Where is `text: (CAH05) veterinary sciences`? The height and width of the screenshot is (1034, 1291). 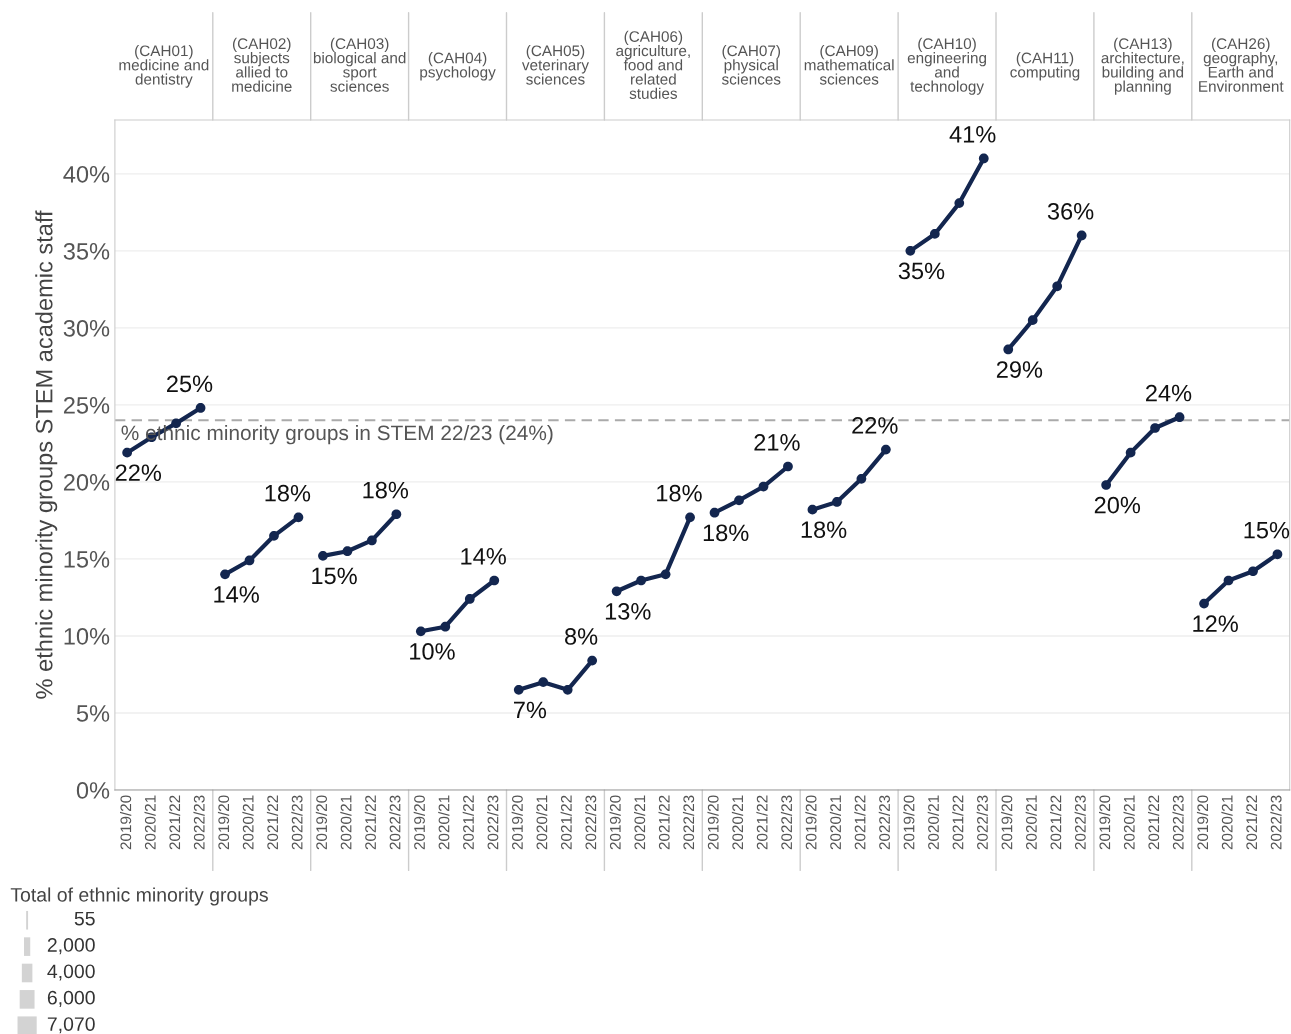
text: (CAH05) veterinary sciences is located at coordinates (555, 64).